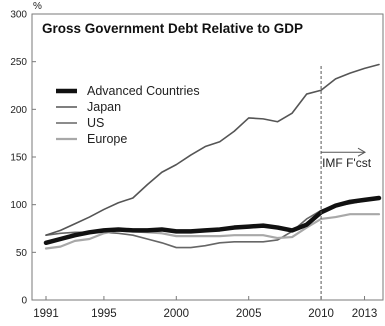 The width and height of the screenshot is (385, 326). I want to click on legend: Advanced Countries Japan US Europe, so click(128, 115).